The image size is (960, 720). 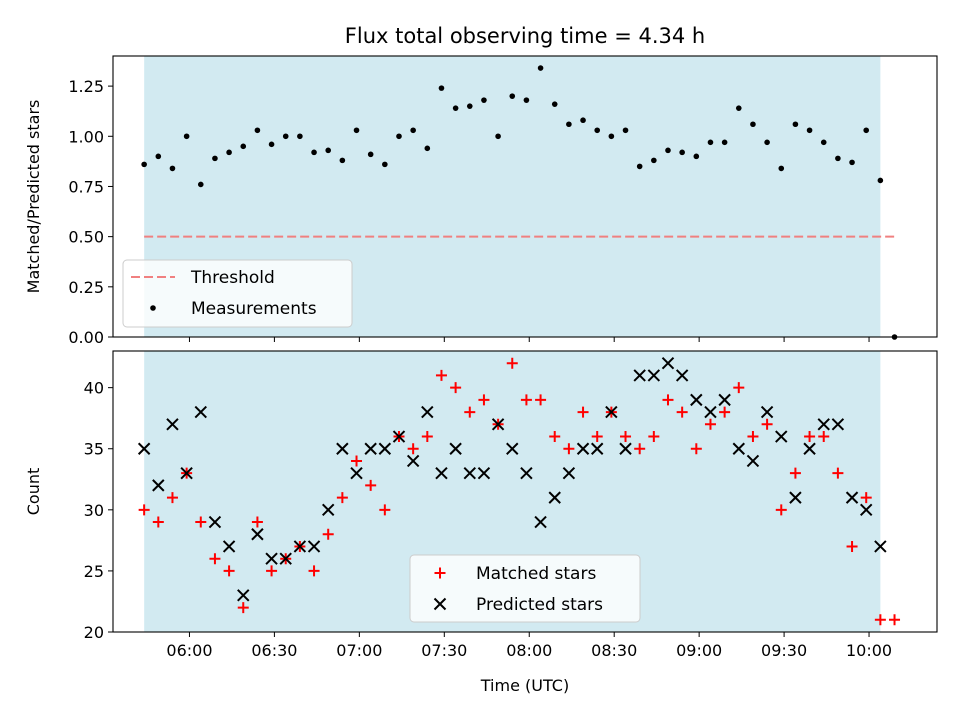 What do you see at coordinates (94, 510) in the screenshot?
I see `y-tick-label: 30` at bounding box center [94, 510].